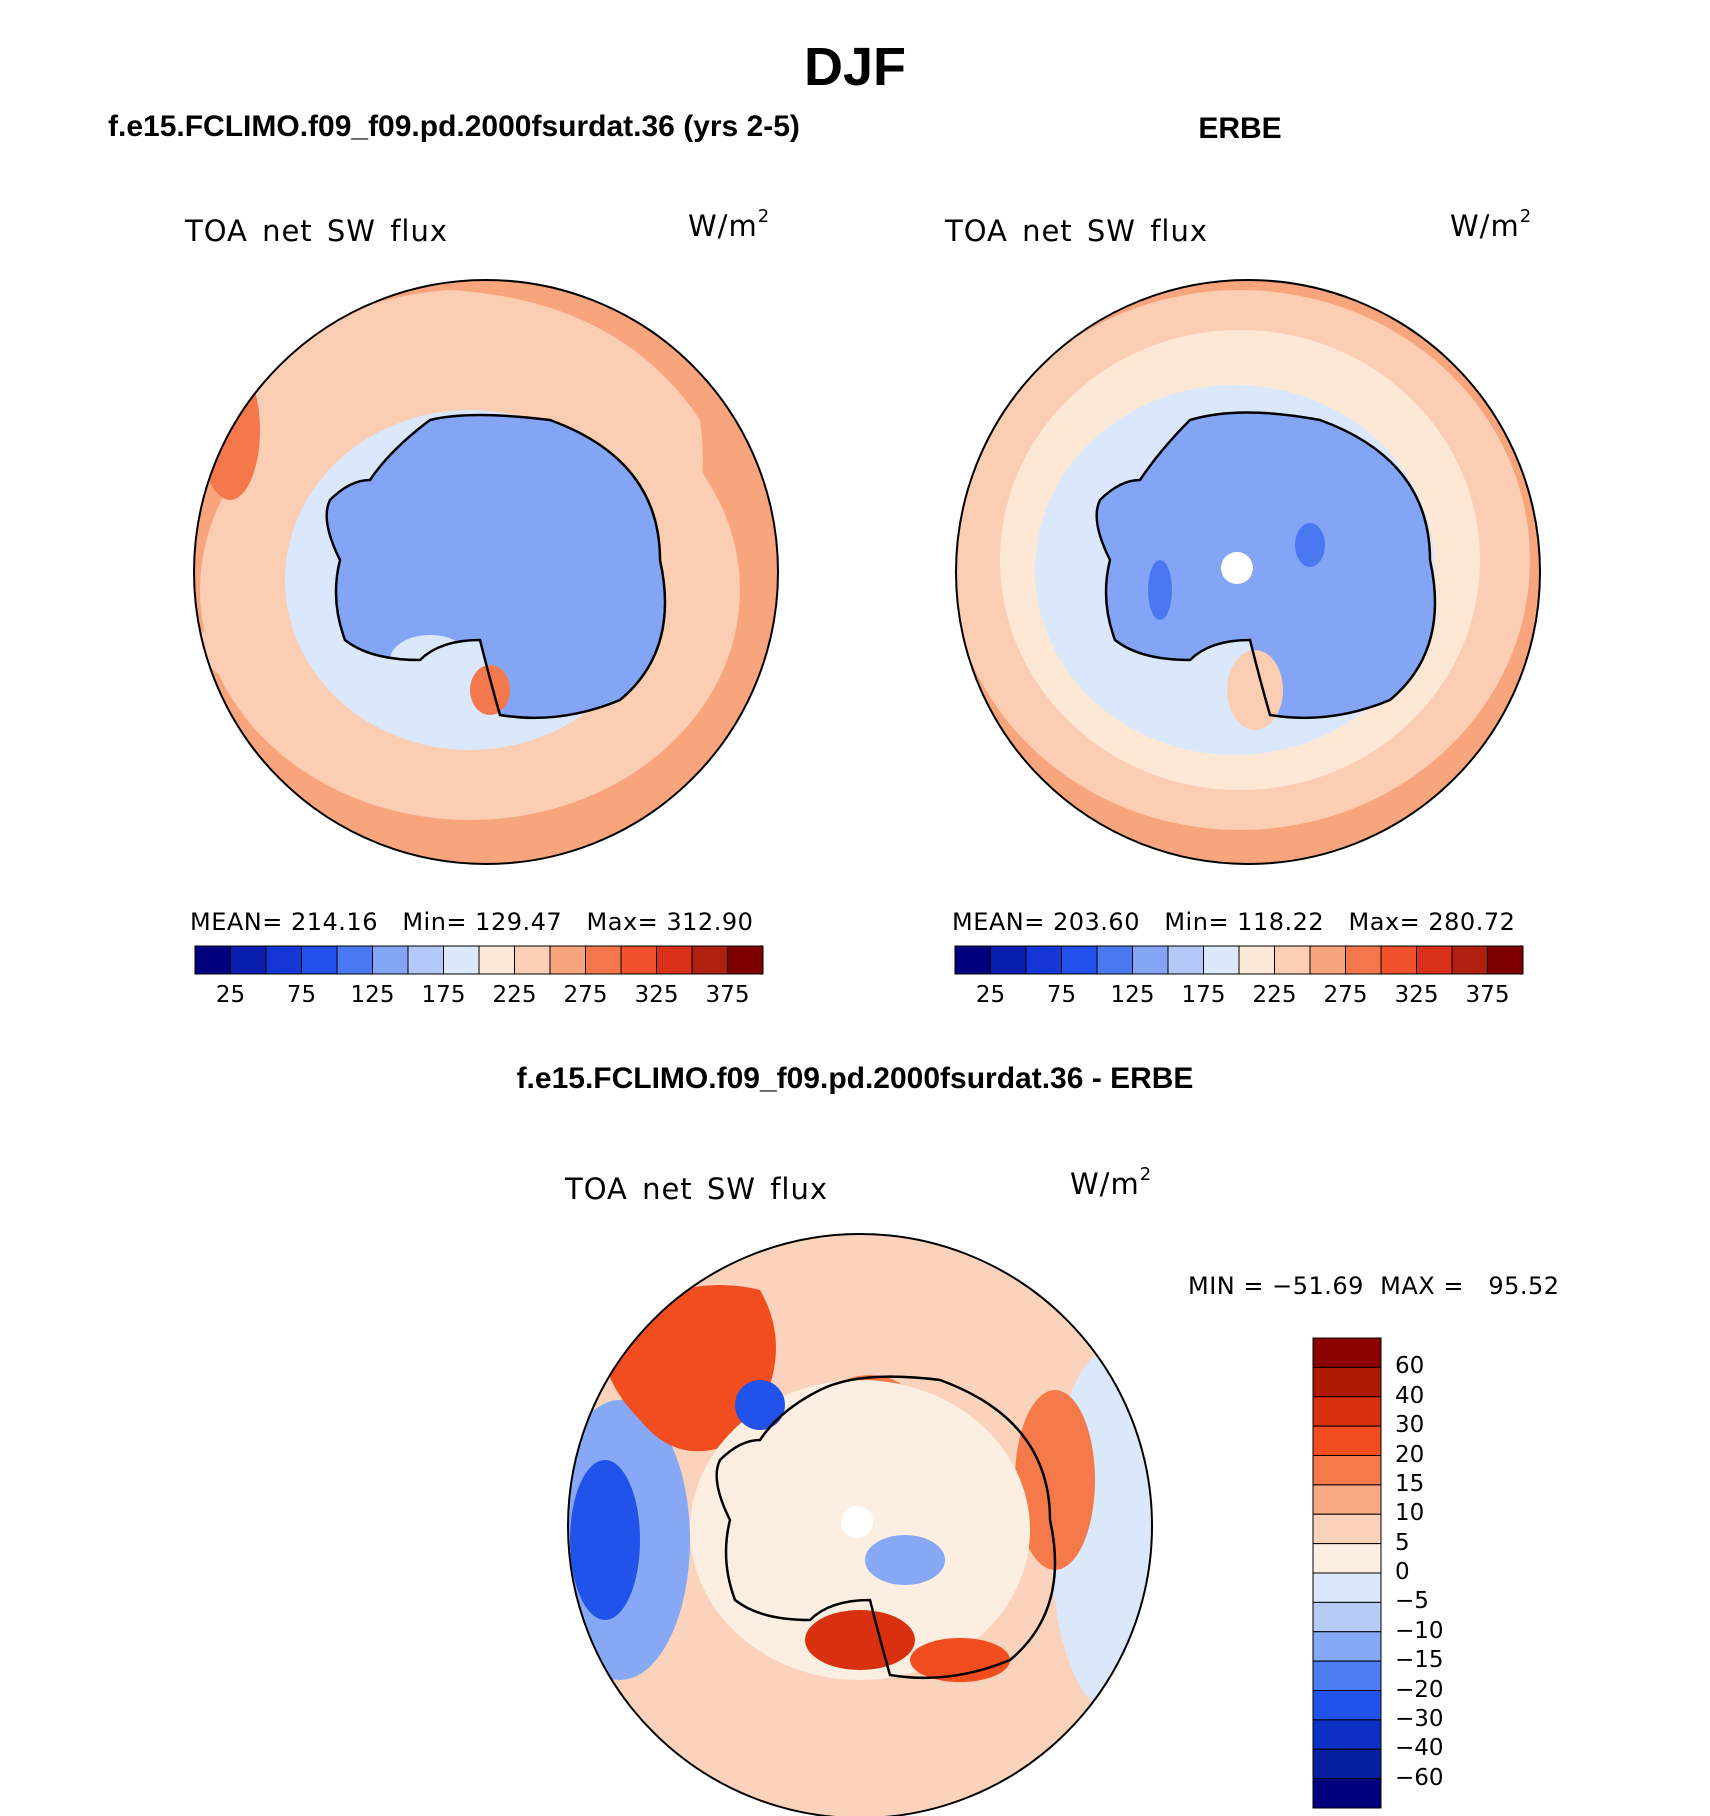 The width and height of the screenshot is (1710, 1816). Describe the element at coordinates (1345, 995) in the screenshot. I see `obs-colorbar-tick-label: 275` at that location.